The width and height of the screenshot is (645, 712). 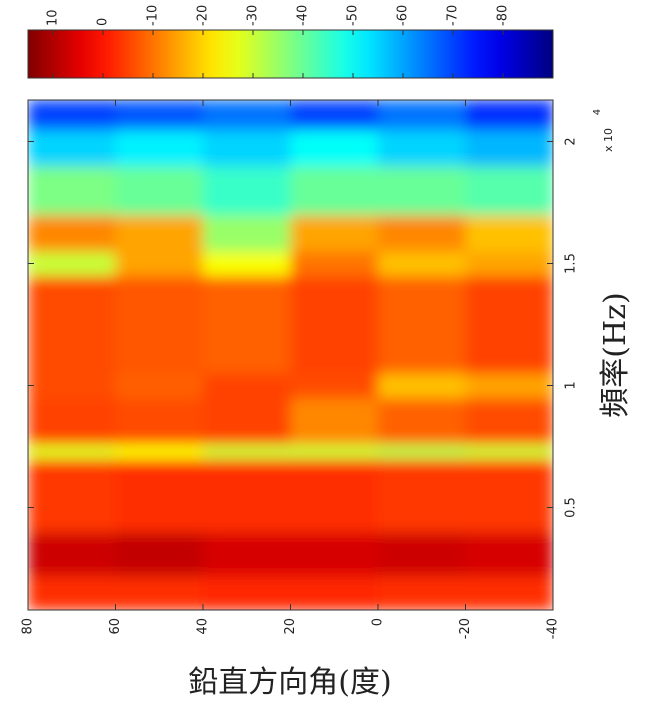 What do you see at coordinates (571, 141) in the screenshot?
I see `x-tick-label: 2` at bounding box center [571, 141].